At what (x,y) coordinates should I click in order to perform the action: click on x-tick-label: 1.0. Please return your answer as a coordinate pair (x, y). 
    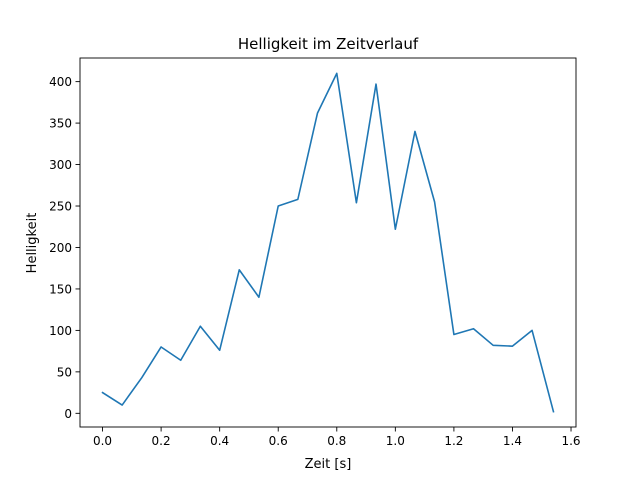
    Looking at the image, I should click on (395, 441).